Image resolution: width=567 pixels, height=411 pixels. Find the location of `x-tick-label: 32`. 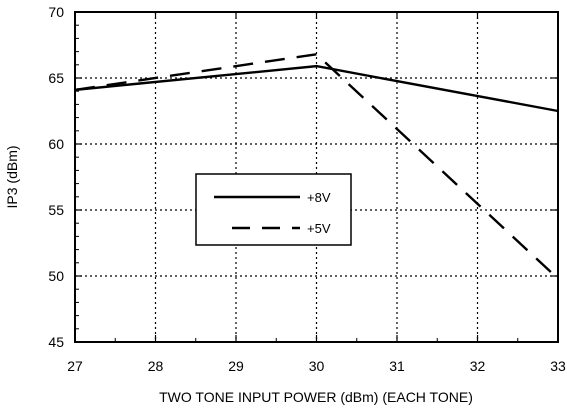

x-tick-label: 32 is located at coordinates (478, 366).